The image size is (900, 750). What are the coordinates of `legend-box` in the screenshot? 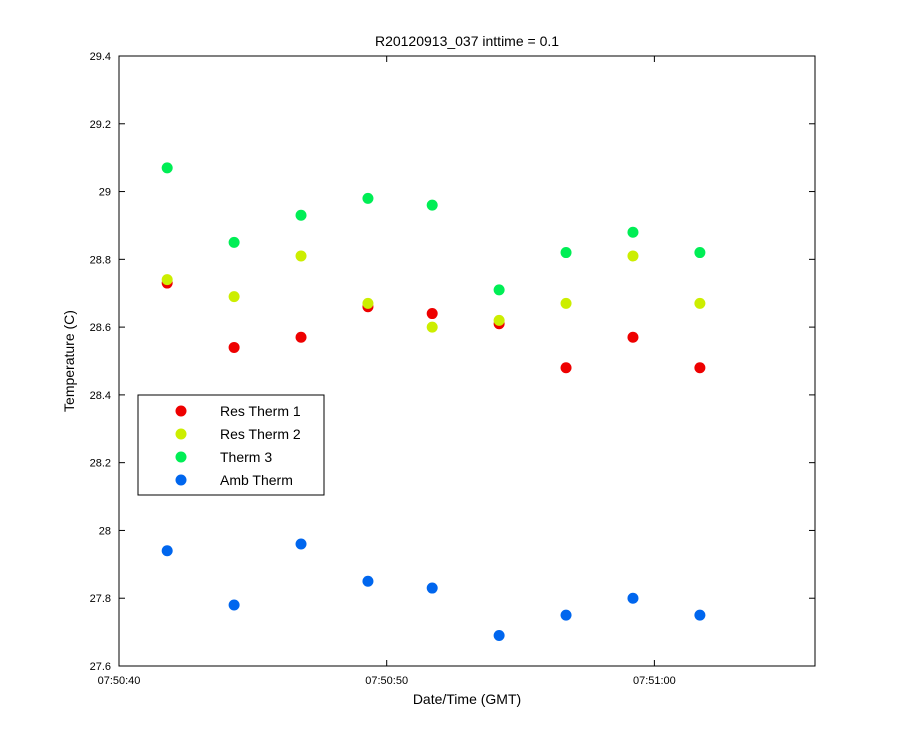 It's located at (231, 445).